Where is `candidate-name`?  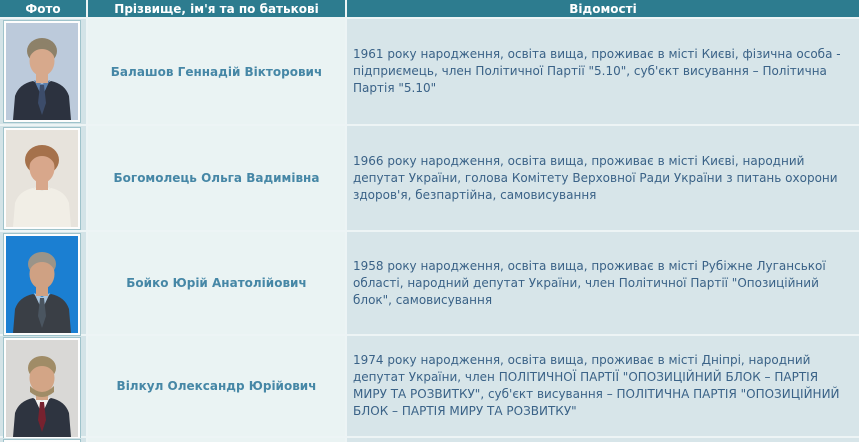 candidate-name is located at coordinates (216, 440).